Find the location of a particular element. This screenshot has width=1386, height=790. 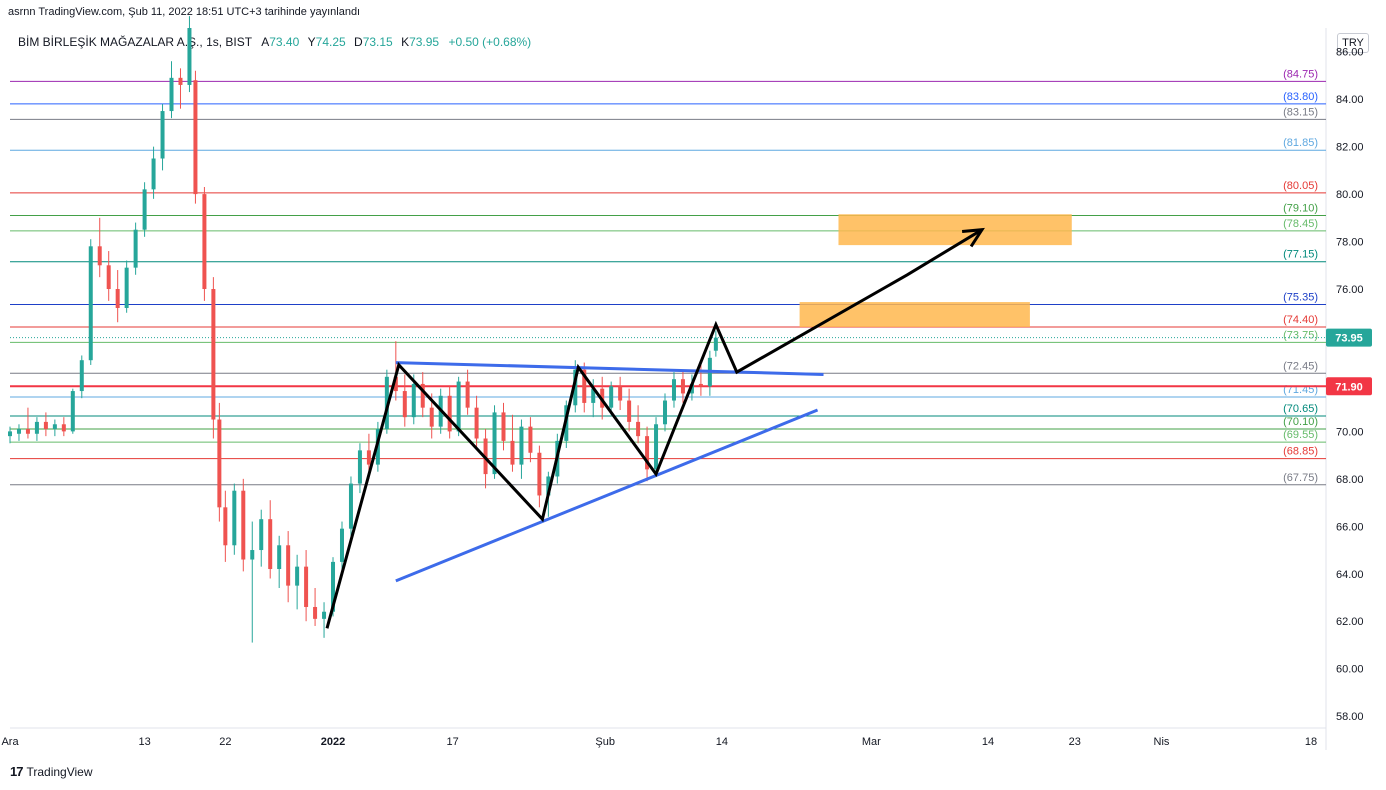

x-tick-label: 23 is located at coordinates (1075, 742).